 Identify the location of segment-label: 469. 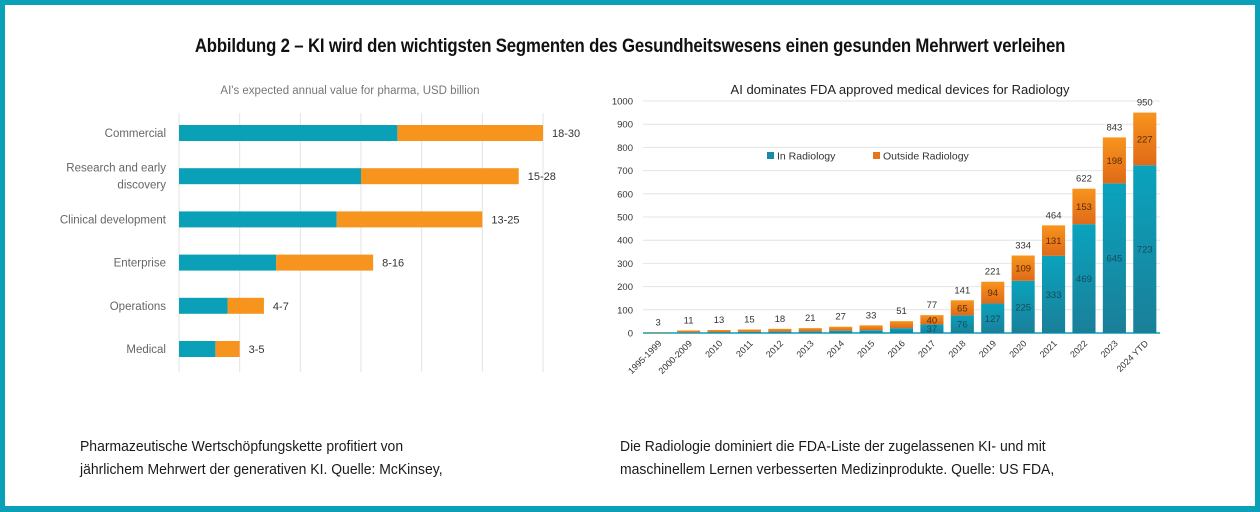
(1084, 279).